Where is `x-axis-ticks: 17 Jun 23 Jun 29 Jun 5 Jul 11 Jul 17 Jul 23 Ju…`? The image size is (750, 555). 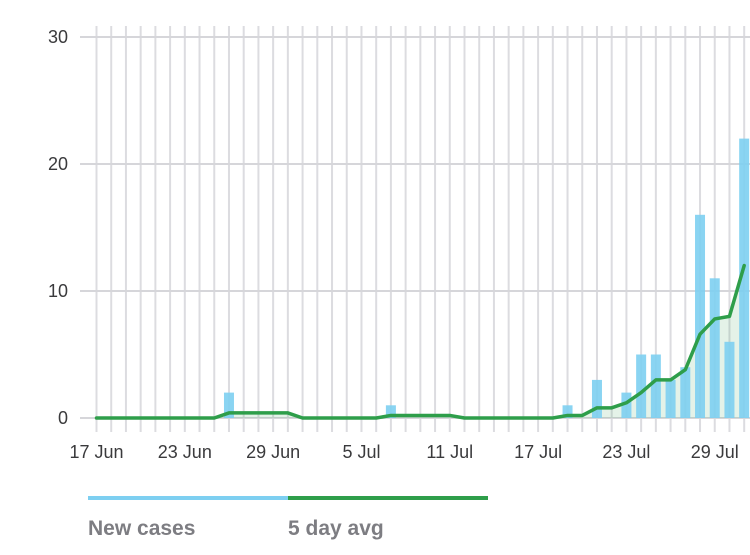
x-axis-ticks: 17 Jun 23 Jun 29 Jun 5 Jul 11 Jul 17 Jul 23 Ju… is located at coordinates (403, 452).